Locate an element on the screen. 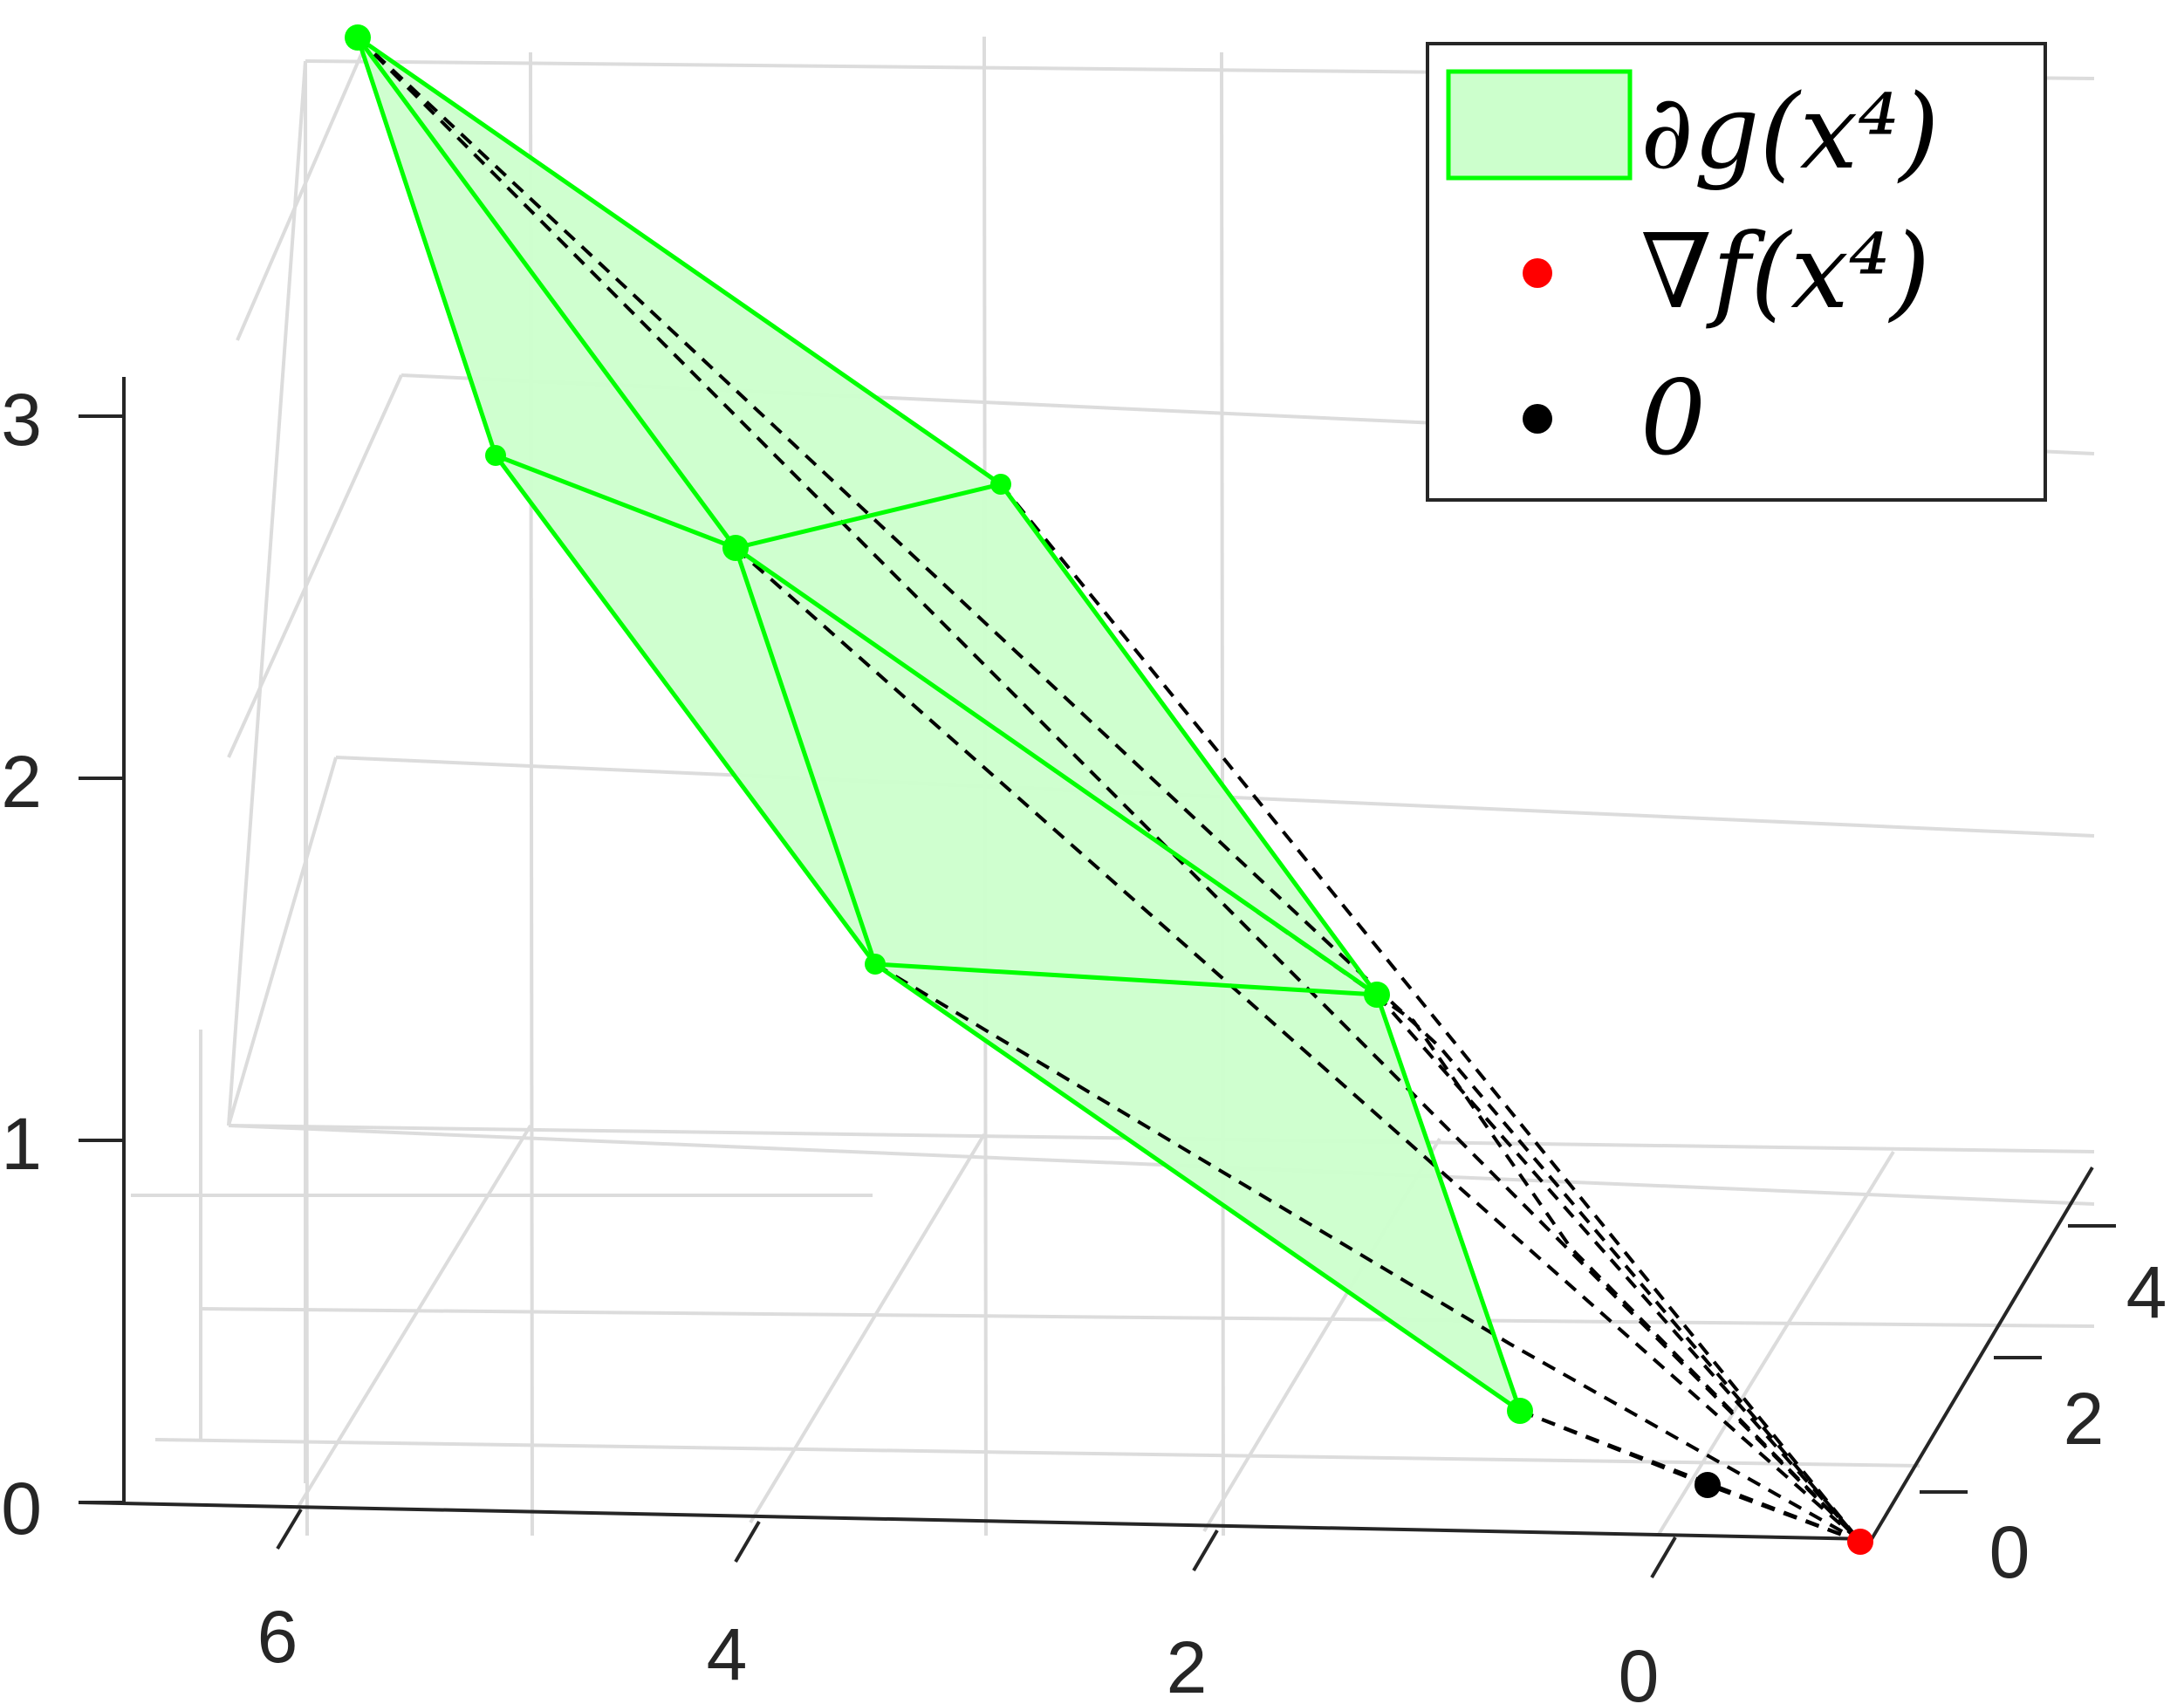 Image resolution: width=2184 pixels, height=1704 pixels. gradient-point is located at coordinates (1860, 1542).